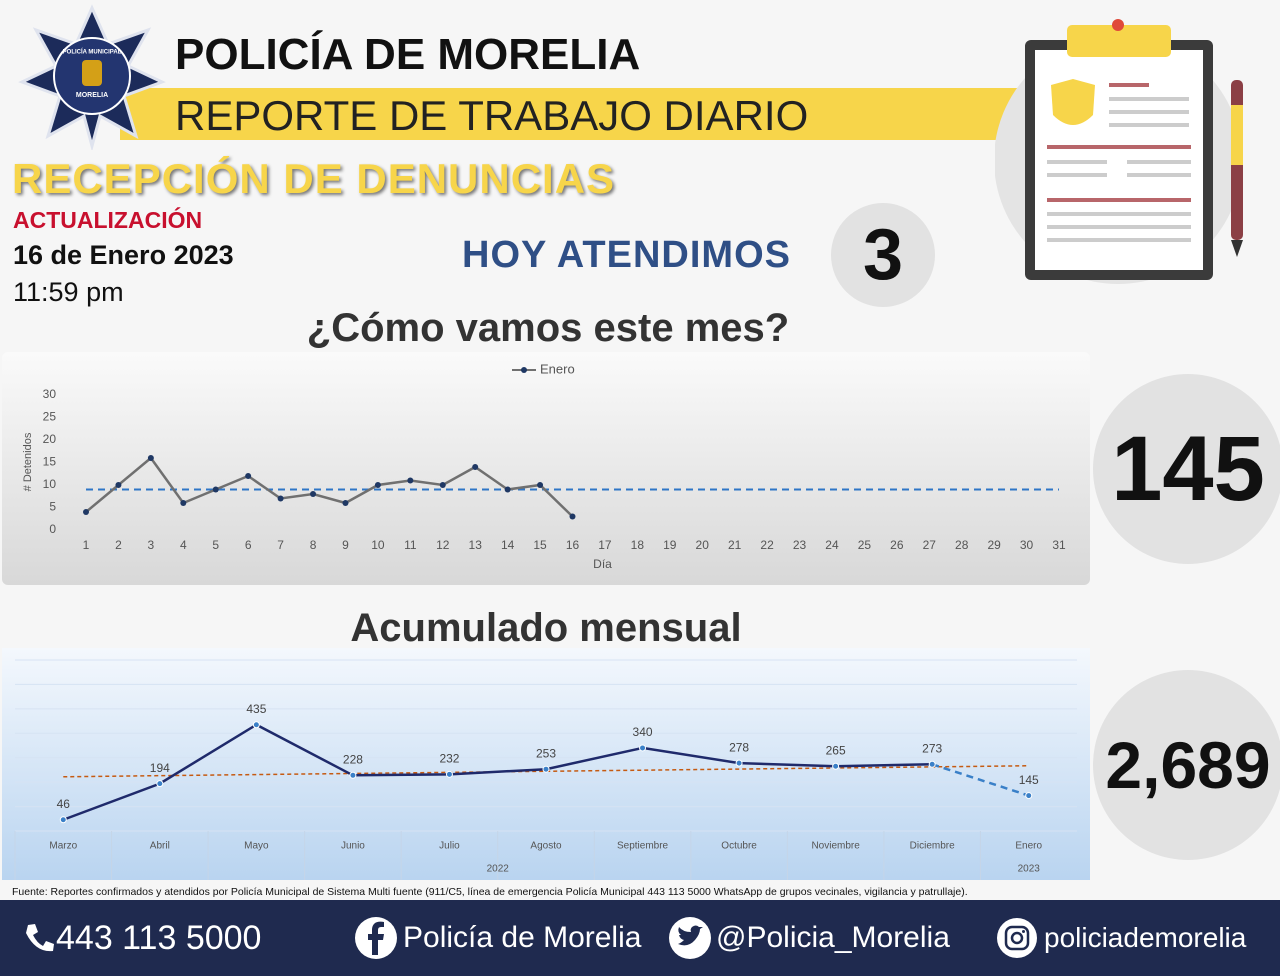 Image resolution: width=1280 pixels, height=976 pixels. Describe the element at coordinates (92, 77) in the screenshot. I see `badge: POLICÍA MUNICIPAL MORELIA` at that location.